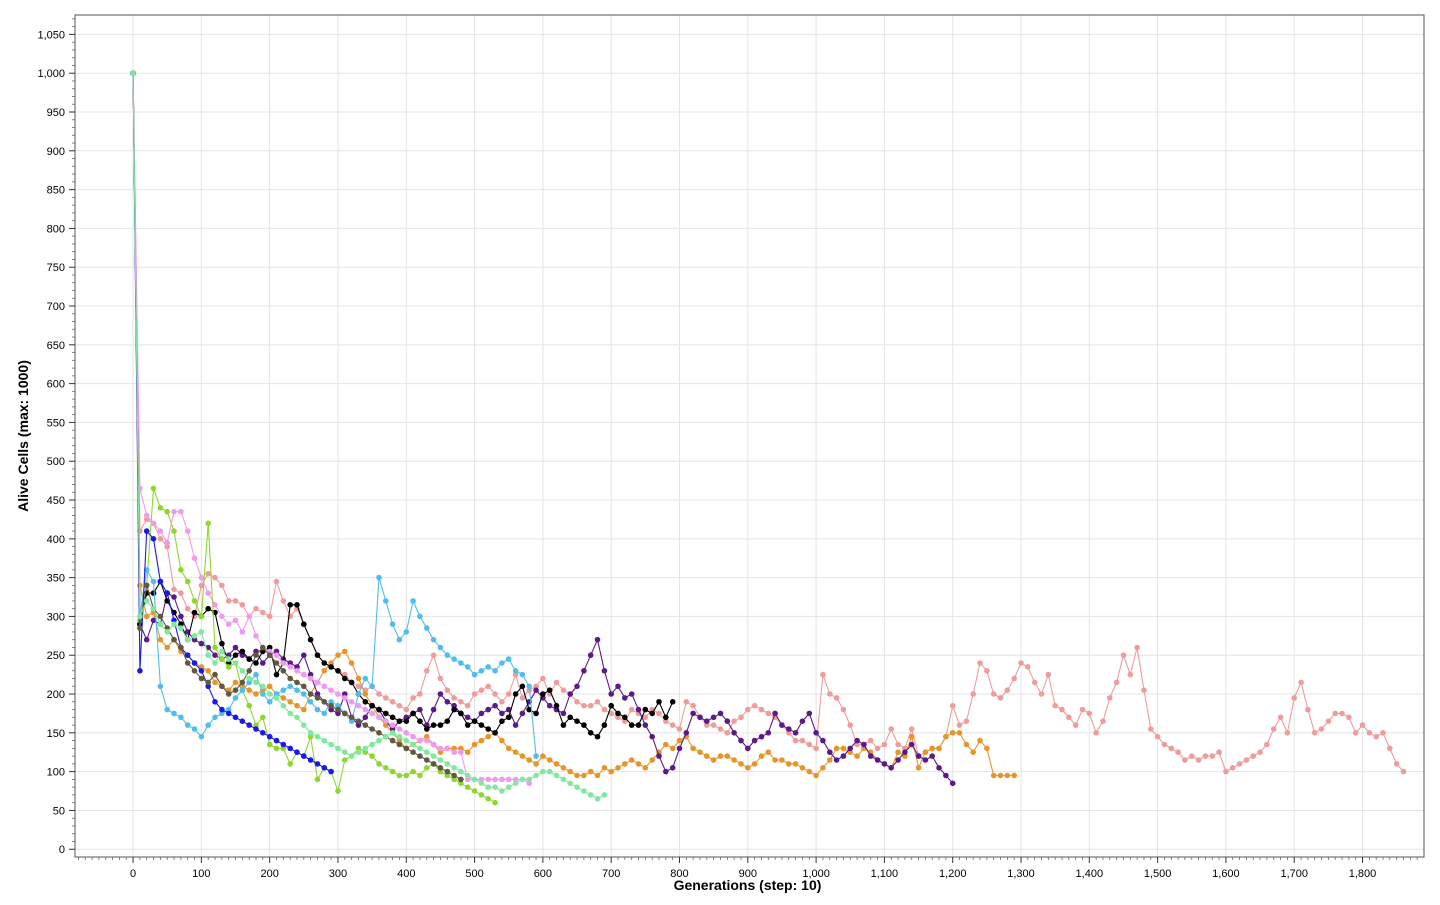 The image size is (1440, 905). What do you see at coordinates (1363, 874) in the screenshot?
I see `x-tick-label: 1,800` at bounding box center [1363, 874].